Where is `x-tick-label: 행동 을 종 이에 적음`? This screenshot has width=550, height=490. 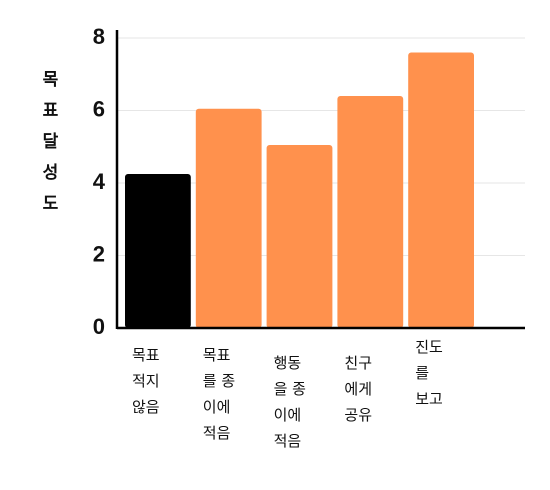
x-tick-label: 행동 을 종 이에 적음 is located at coordinates (289, 402).